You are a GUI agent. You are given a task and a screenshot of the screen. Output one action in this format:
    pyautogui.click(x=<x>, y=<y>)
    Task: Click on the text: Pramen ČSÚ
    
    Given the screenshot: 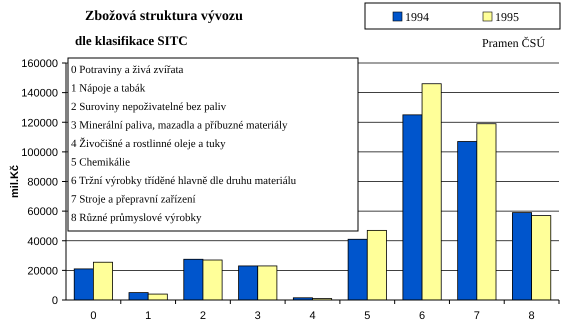 What is the action you would take?
    pyautogui.click(x=514, y=43)
    